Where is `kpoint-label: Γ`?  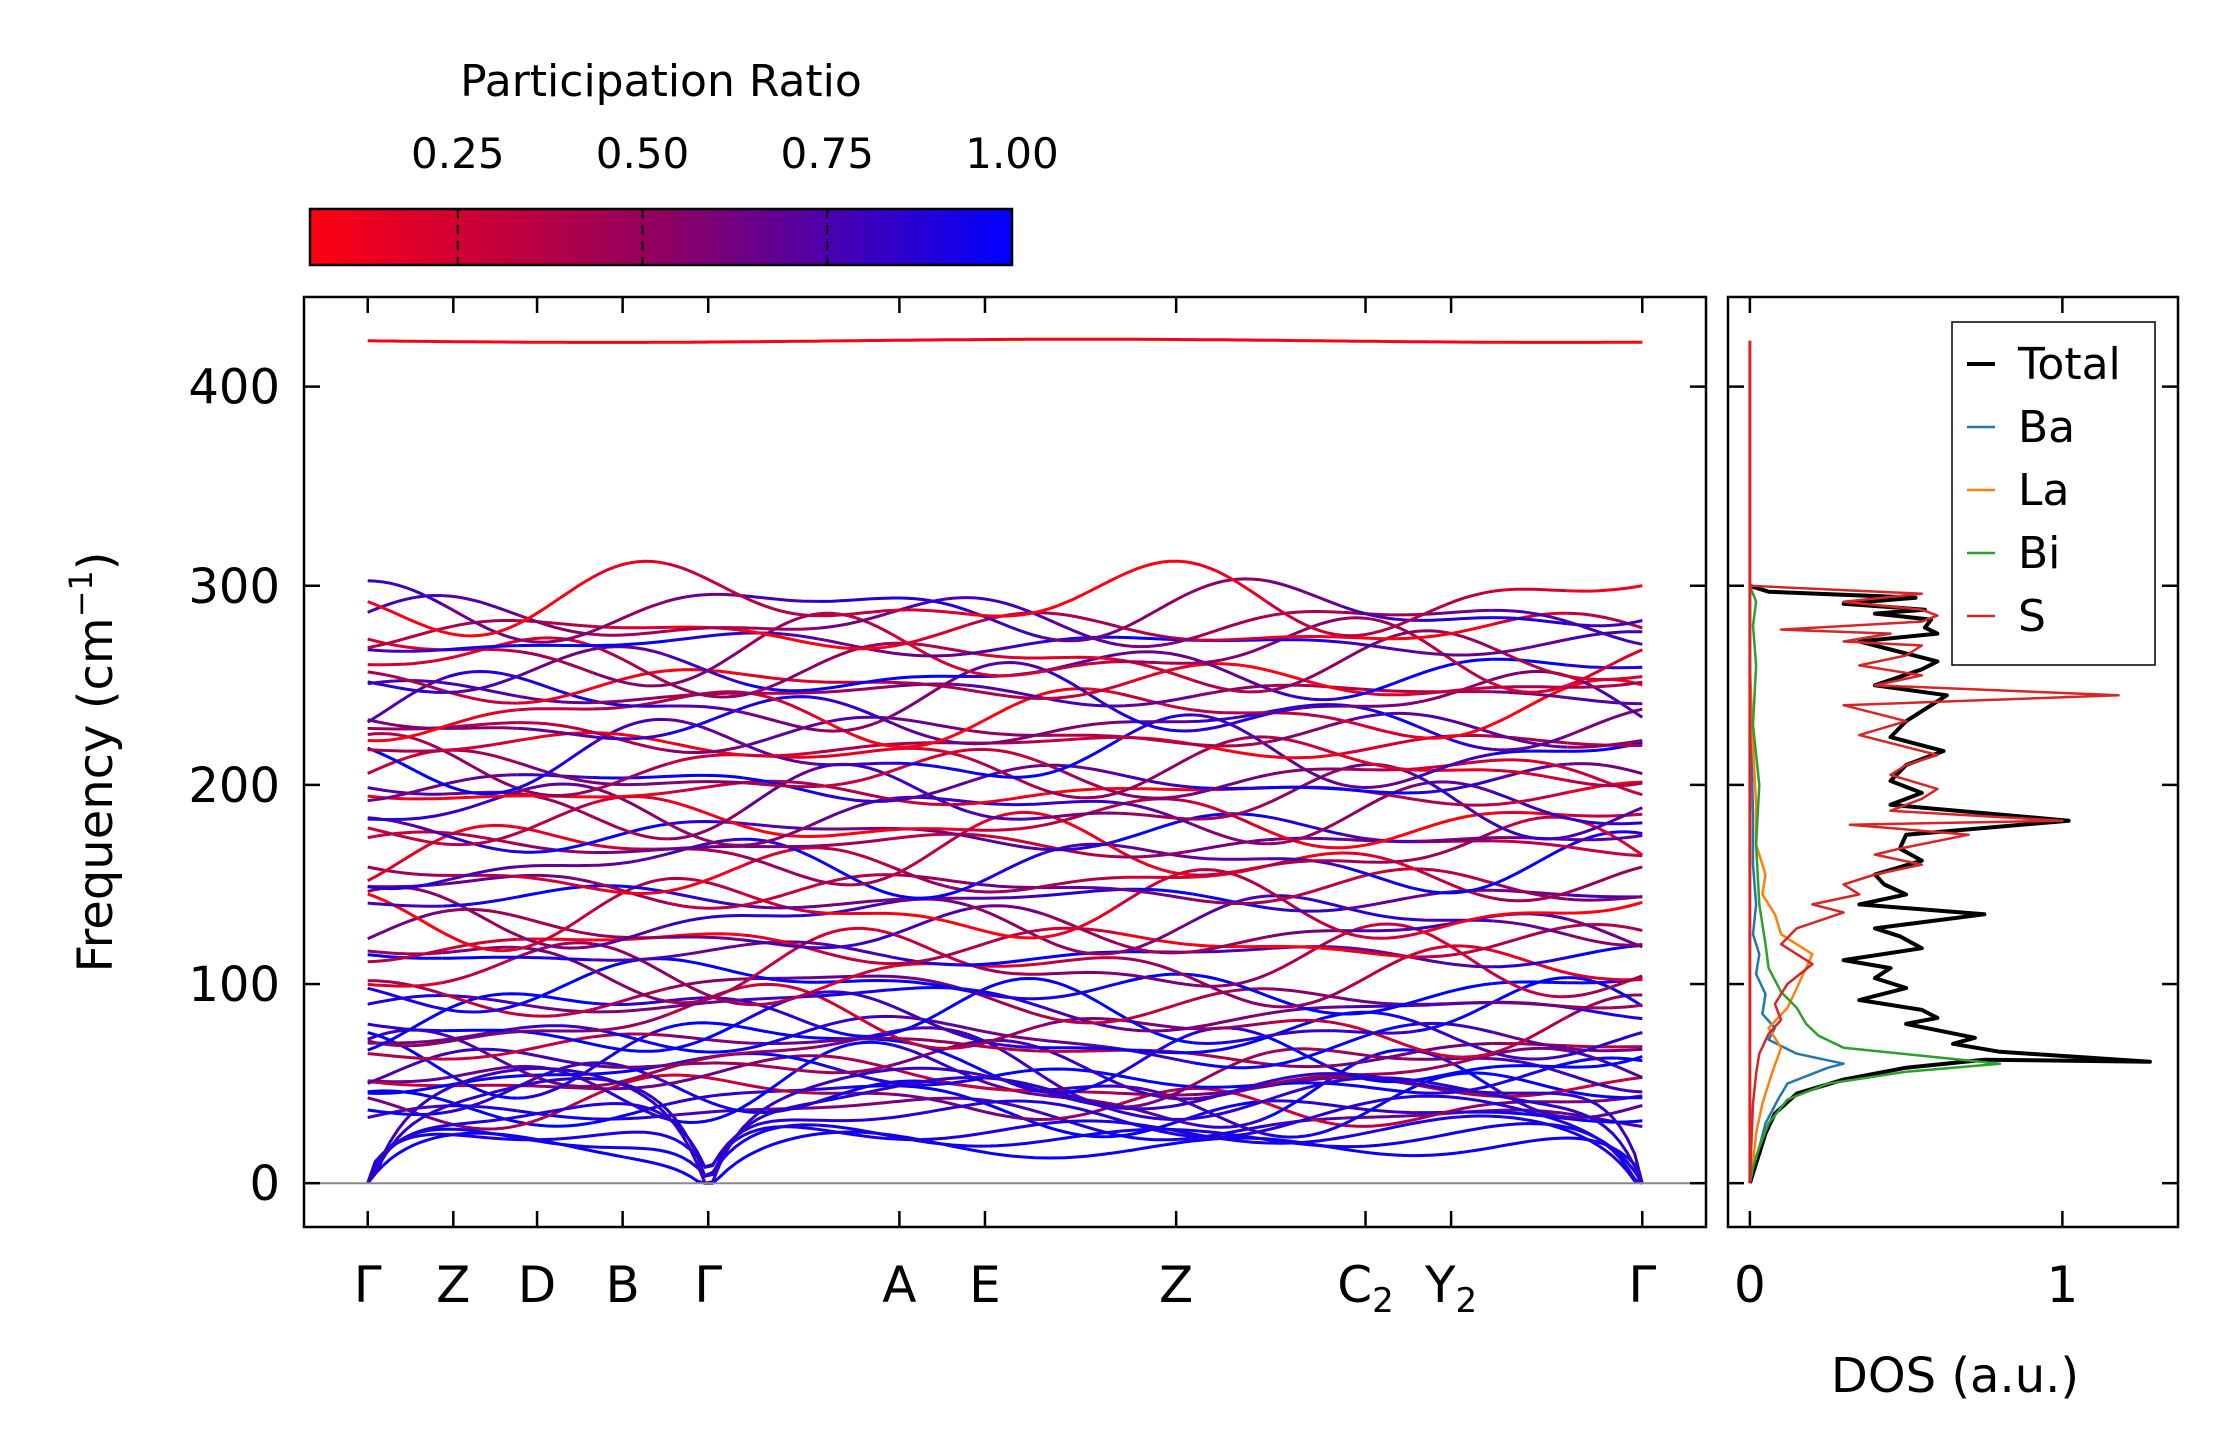
kpoint-label: Γ is located at coordinates (1642, 1285).